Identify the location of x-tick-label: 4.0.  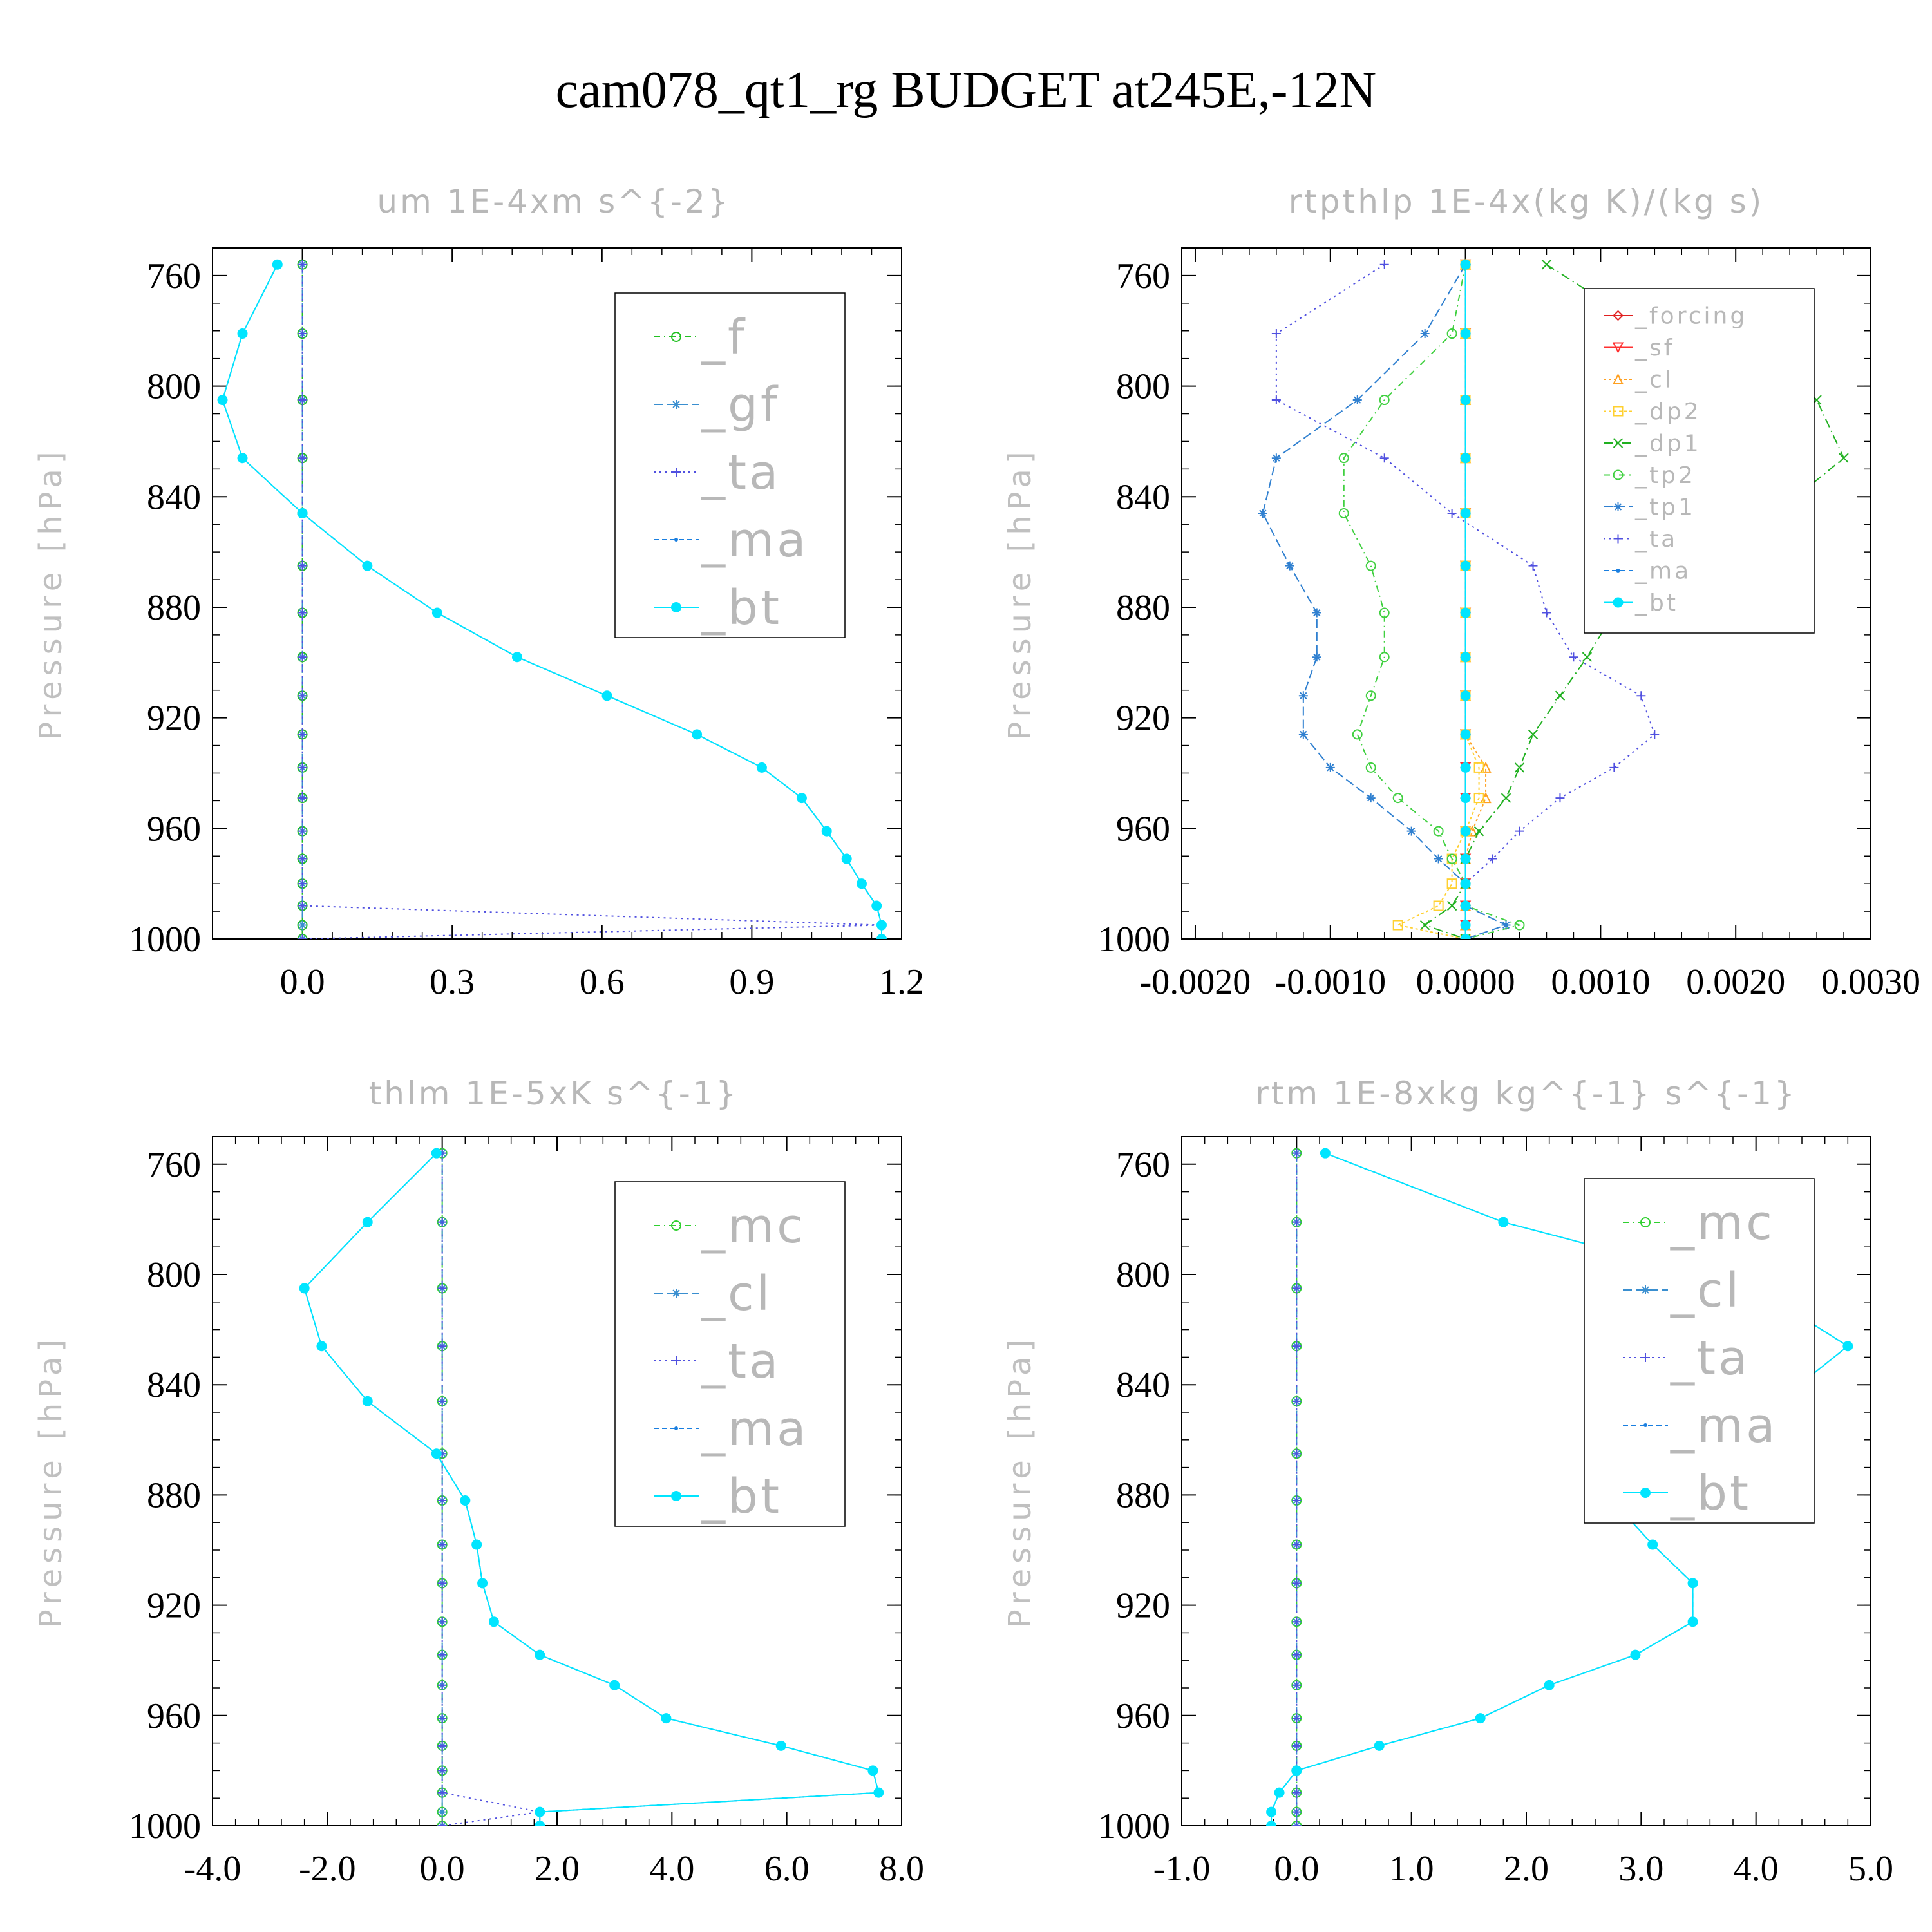
(671, 1869).